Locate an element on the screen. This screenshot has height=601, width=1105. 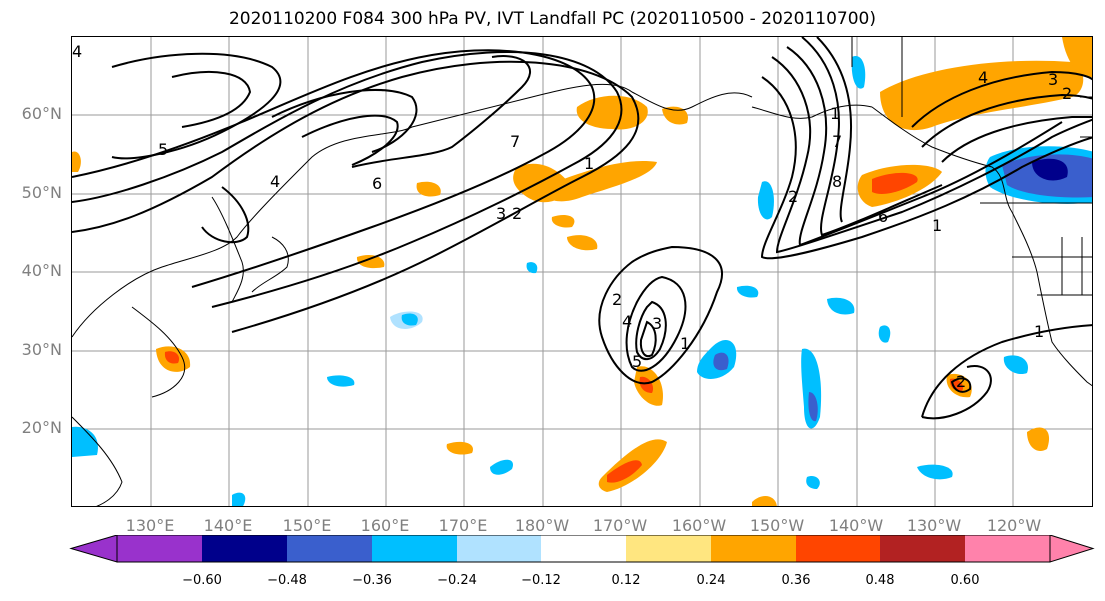
contour-label: 8 is located at coordinates (837, 181).